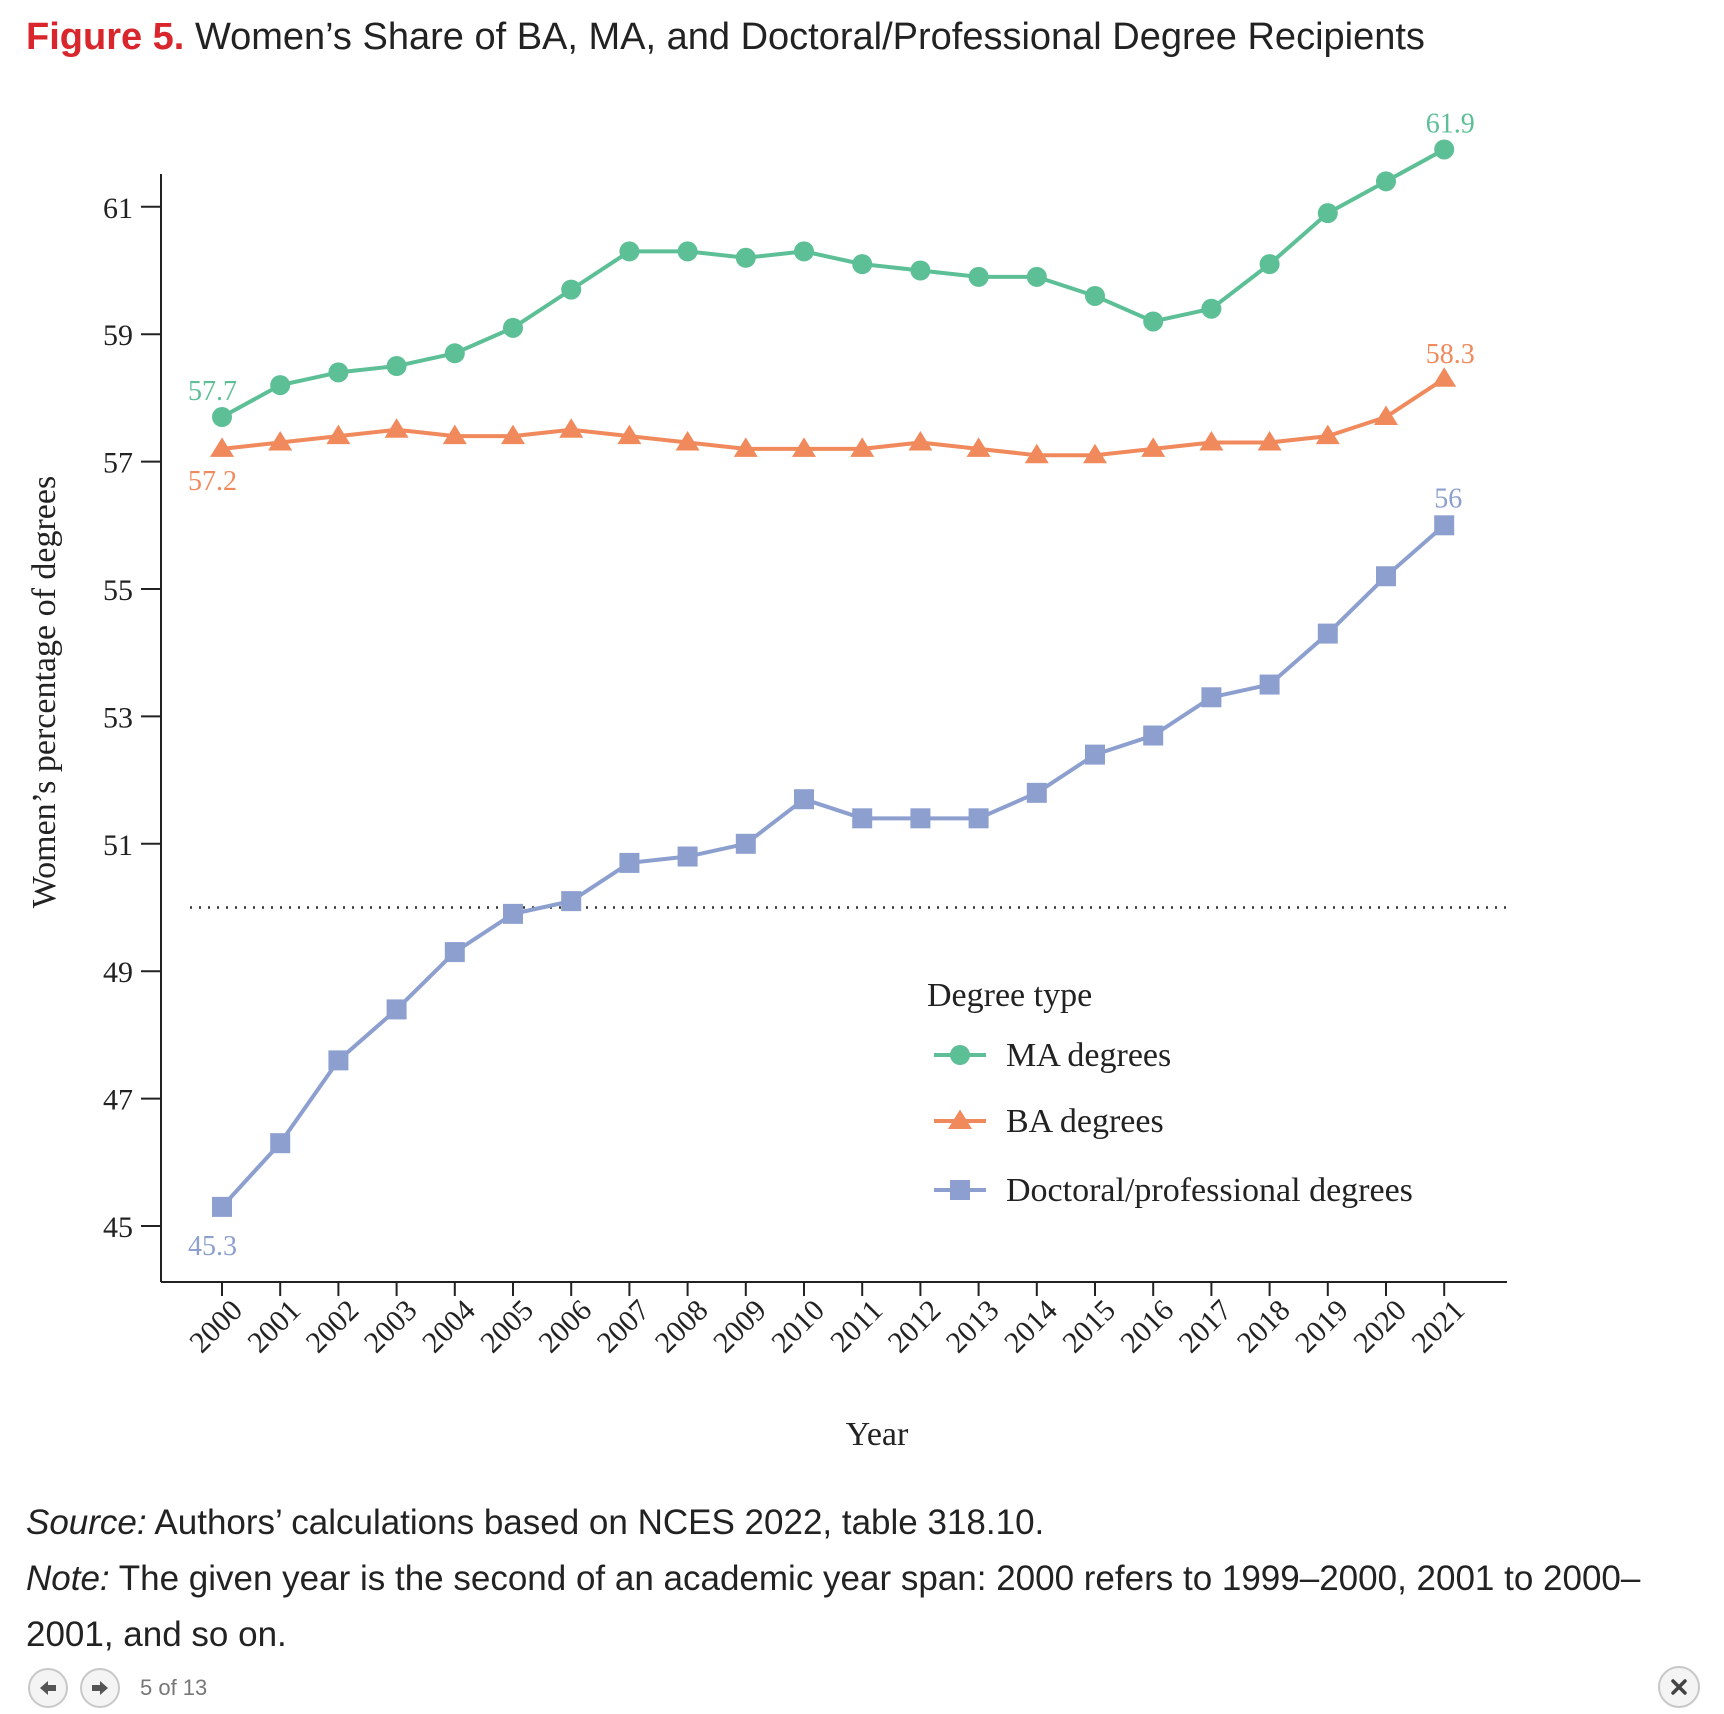 The image size is (1724, 1714). What do you see at coordinates (507, 1327) in the screenshot?
I see `x-tick-label: 2005` at bounding box center [507, 1327].